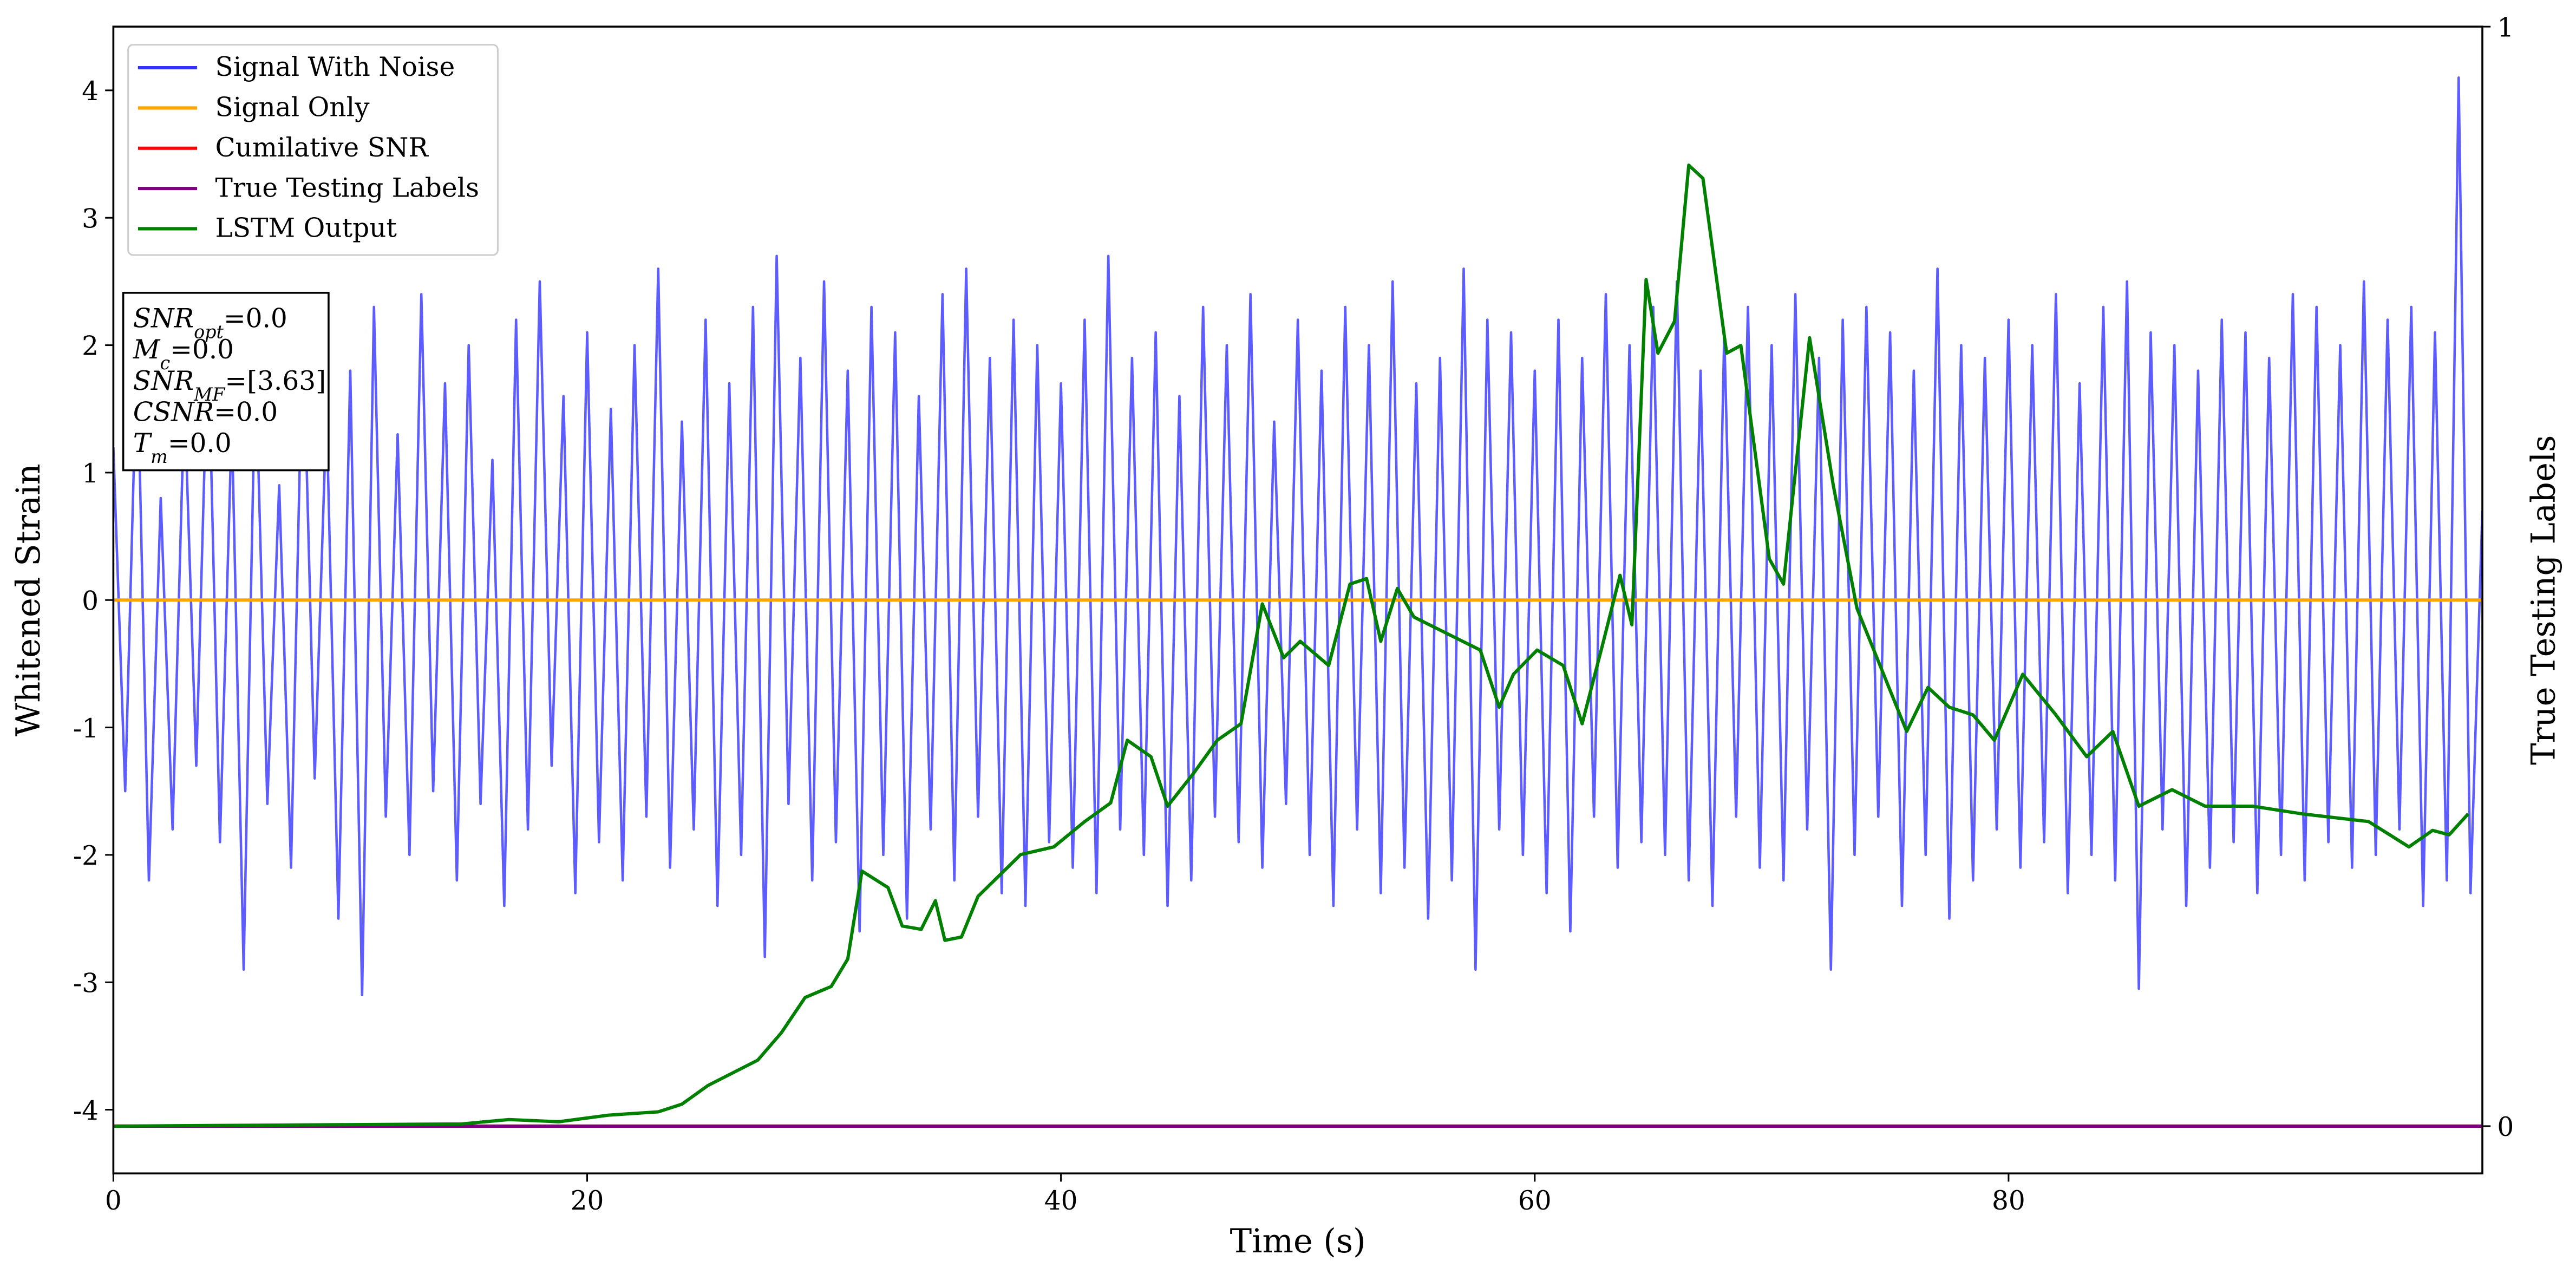 The height and width of the screenshot is (1274, 2576). What do you see at coordinates (2009, 1201) in the screenshot?
I see `x-tick-label: 80` at bounding box center [2009, 1201].